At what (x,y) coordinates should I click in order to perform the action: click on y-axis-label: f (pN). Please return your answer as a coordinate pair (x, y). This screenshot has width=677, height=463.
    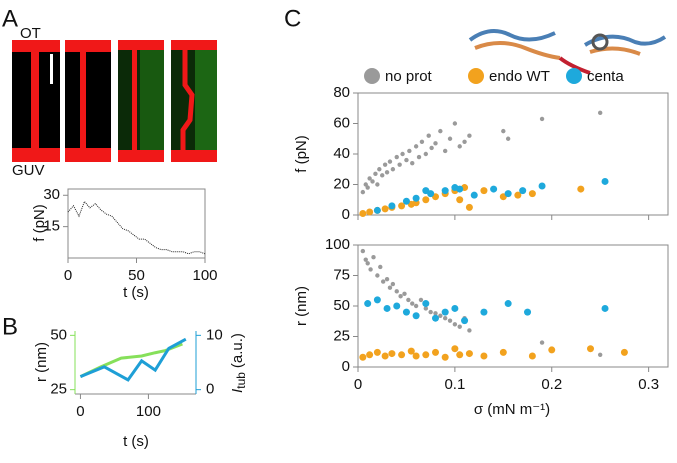
    Looking at the image, I should click on (301, 154).